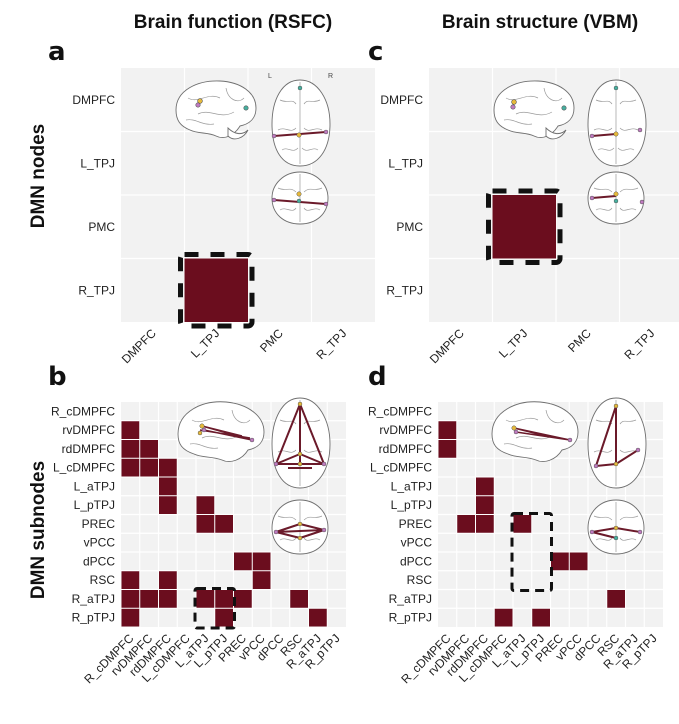 The height and width of the screenshot is (724, 679). I want to click on row-title-subnodes: DMN subnodes, so click(38, 530).